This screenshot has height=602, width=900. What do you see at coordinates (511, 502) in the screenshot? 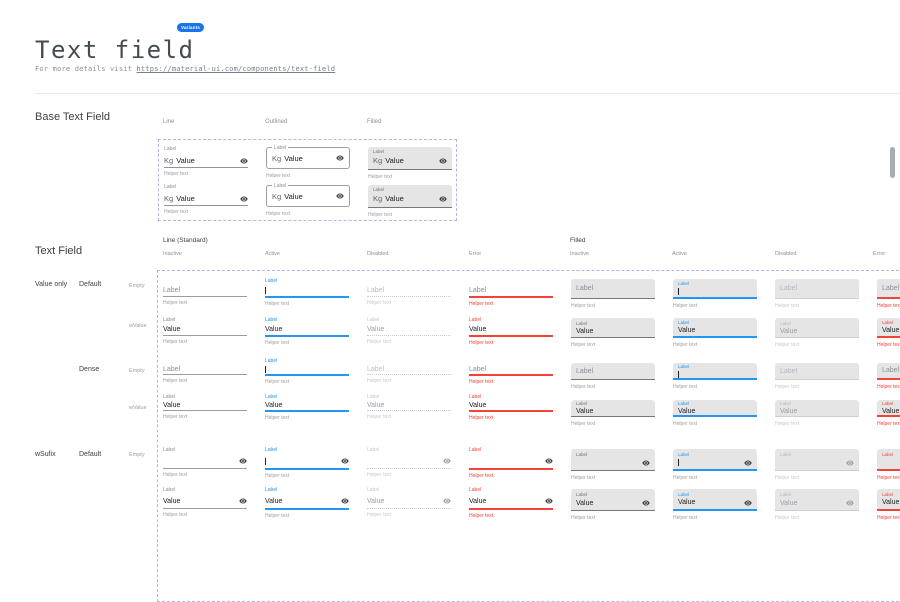
I see `text-field-line-error-sfx-value: Label Value Helper text` at bounding box center [511, 502].